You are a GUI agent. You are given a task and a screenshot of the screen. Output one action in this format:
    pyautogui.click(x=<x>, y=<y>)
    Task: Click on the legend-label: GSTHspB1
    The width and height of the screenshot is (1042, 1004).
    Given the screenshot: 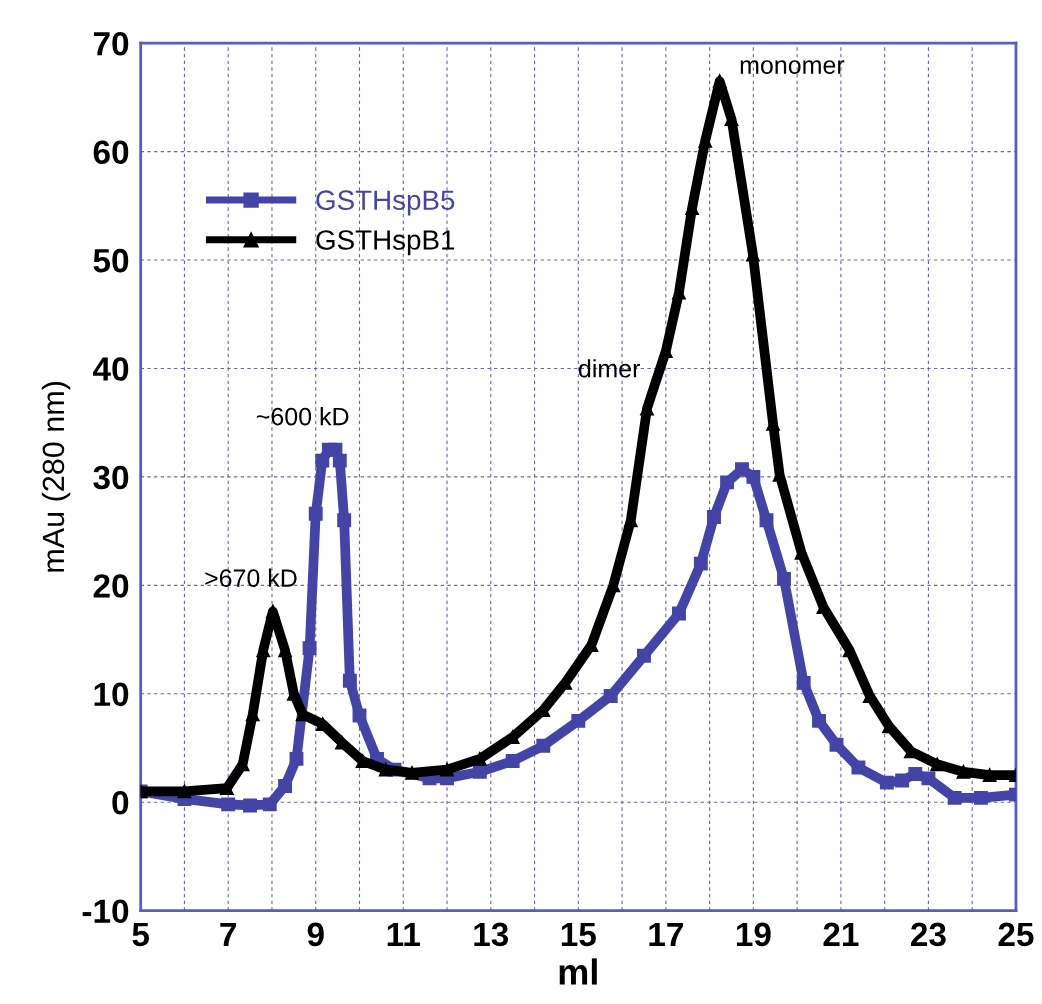 What is the action you would take?
    pyautogui.click(x=385, y=243)
    